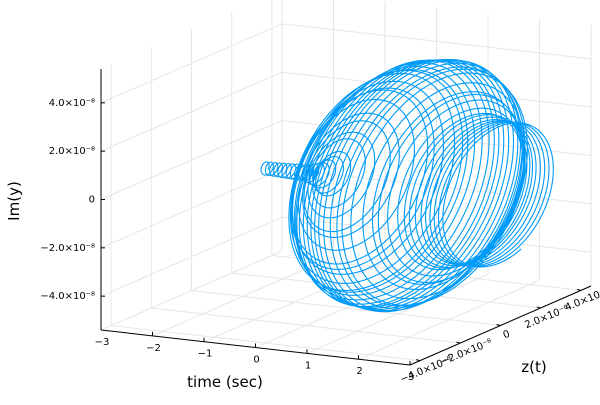 The height and width of the screenshot is (405, 600). I want to click on z-tick-label: −2.0×10⁻⁸, so click(67, 248).